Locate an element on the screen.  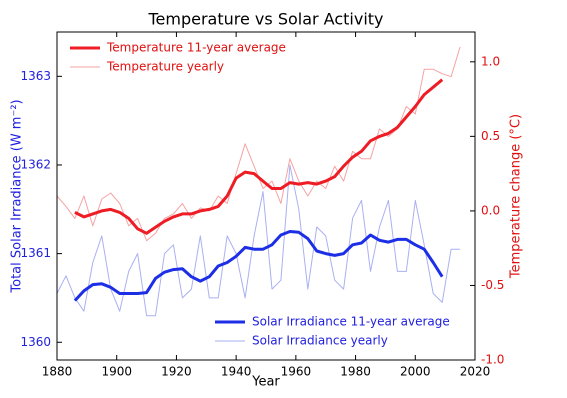
y2-tick-label: 0.0 is located at coordinates (490, 210).